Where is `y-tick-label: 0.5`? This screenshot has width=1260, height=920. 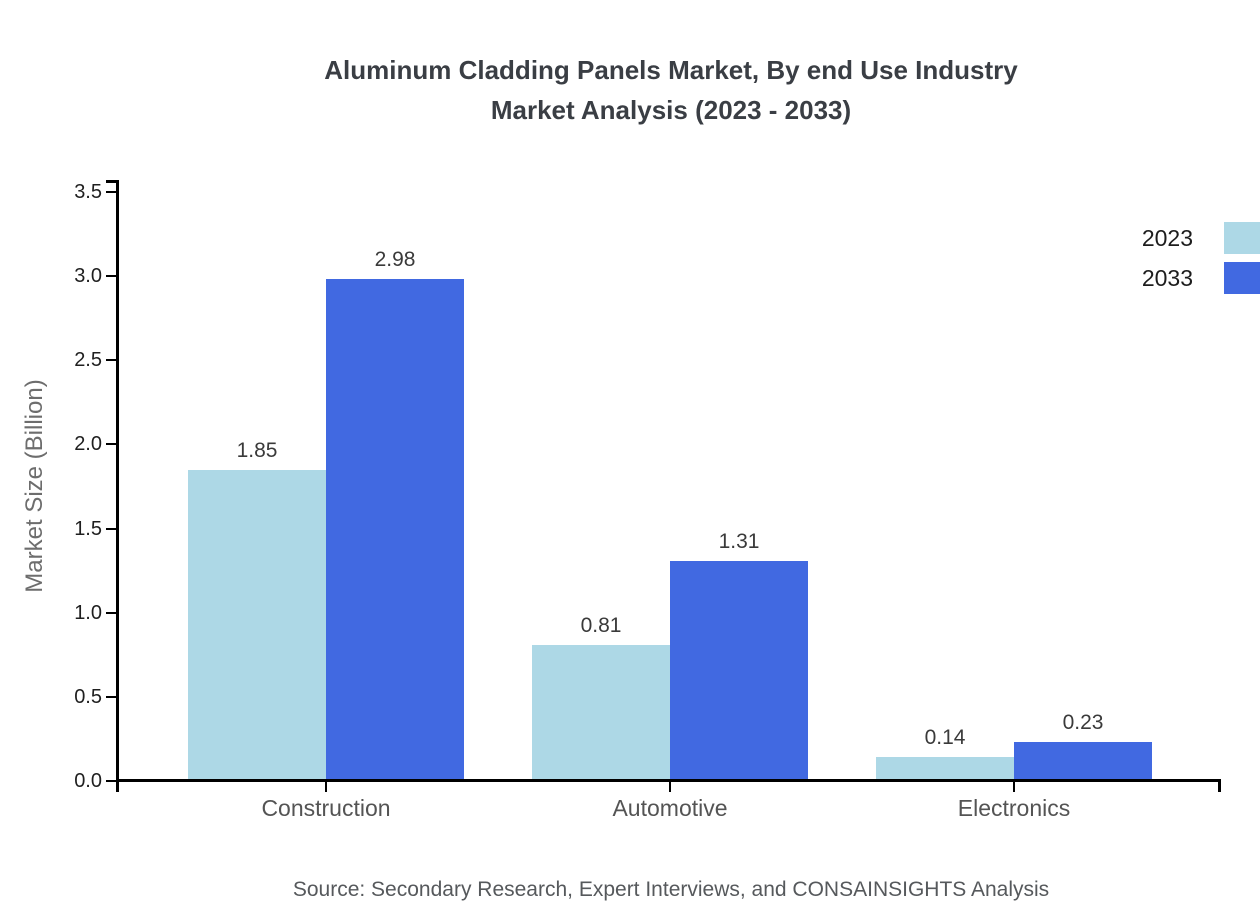 y-tick-label: 0.5 is located at coordinates (88, 697).